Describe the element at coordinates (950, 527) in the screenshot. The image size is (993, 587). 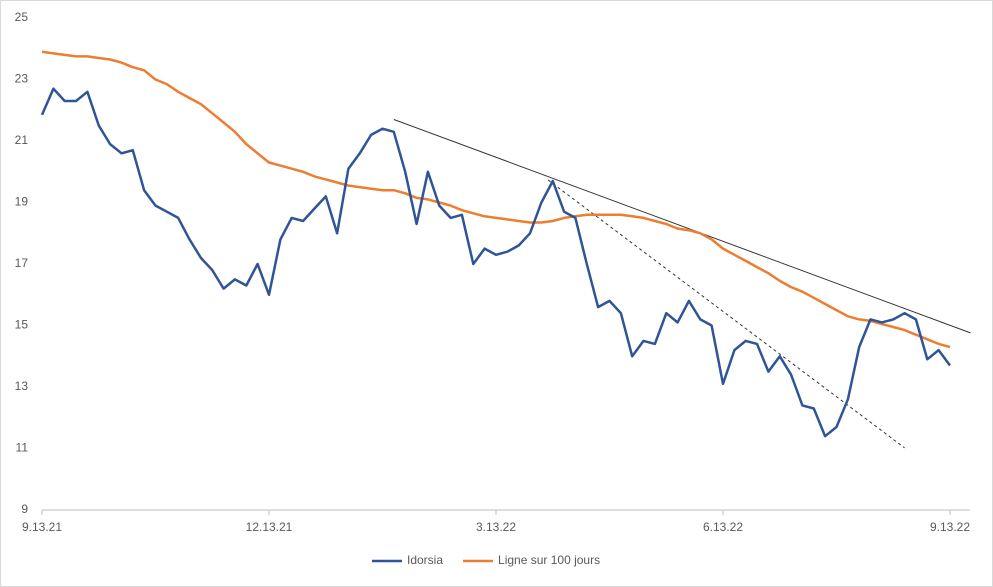
I see `x-tick-label: 9.13.22` at that location.